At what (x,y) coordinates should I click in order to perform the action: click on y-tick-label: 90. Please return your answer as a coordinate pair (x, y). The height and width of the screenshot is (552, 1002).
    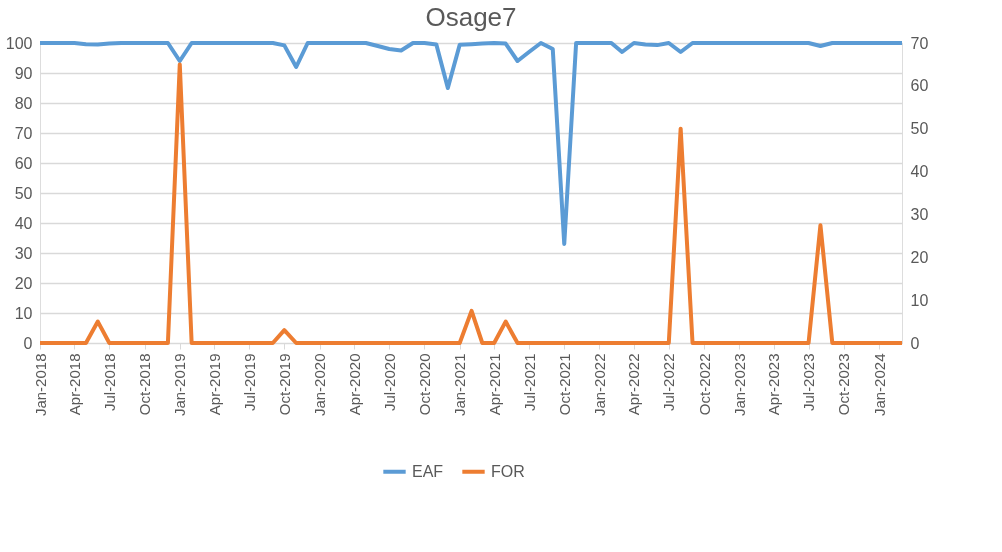
    Looking at the image, I should click on (23, 73).